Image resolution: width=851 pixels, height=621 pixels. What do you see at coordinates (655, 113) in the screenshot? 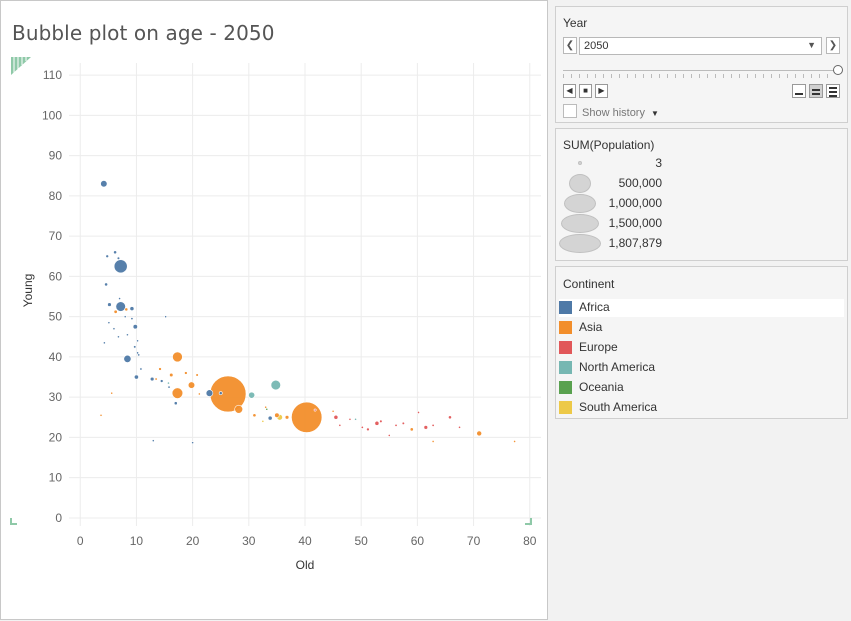
I see `caret-down-icon: ▼` at bounding box center [655, 113].